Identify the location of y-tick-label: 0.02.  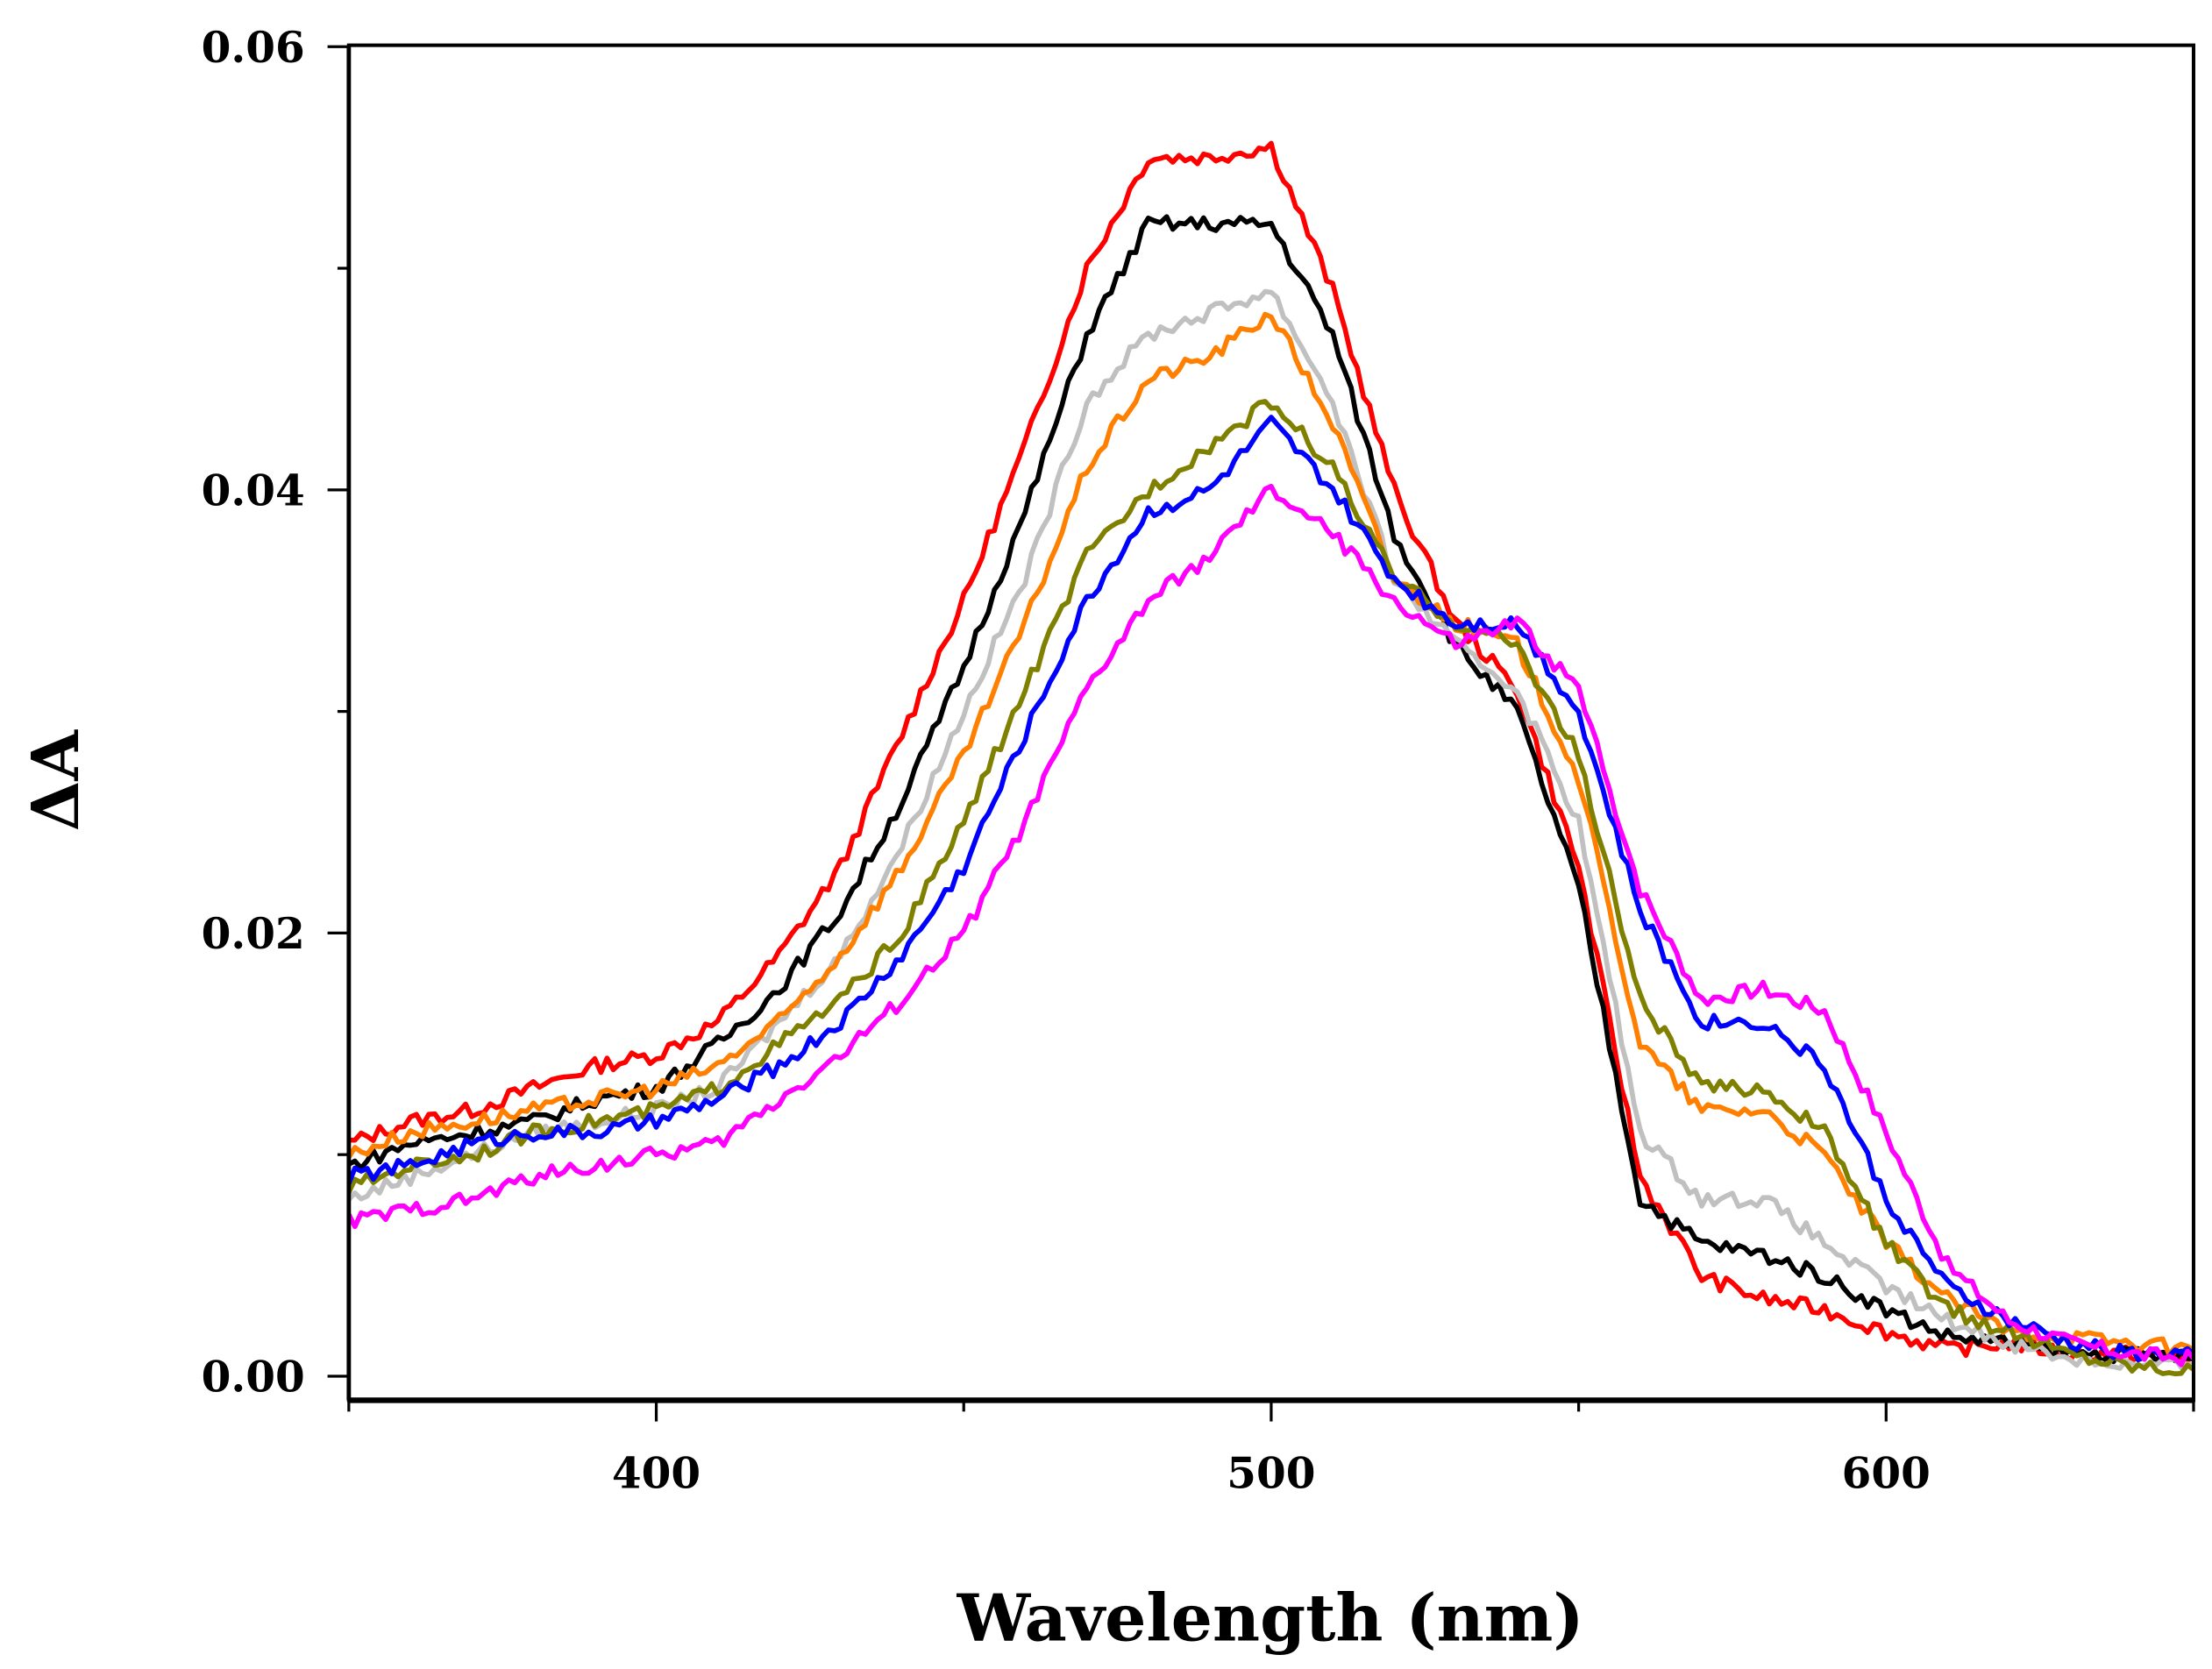
(254, 934).